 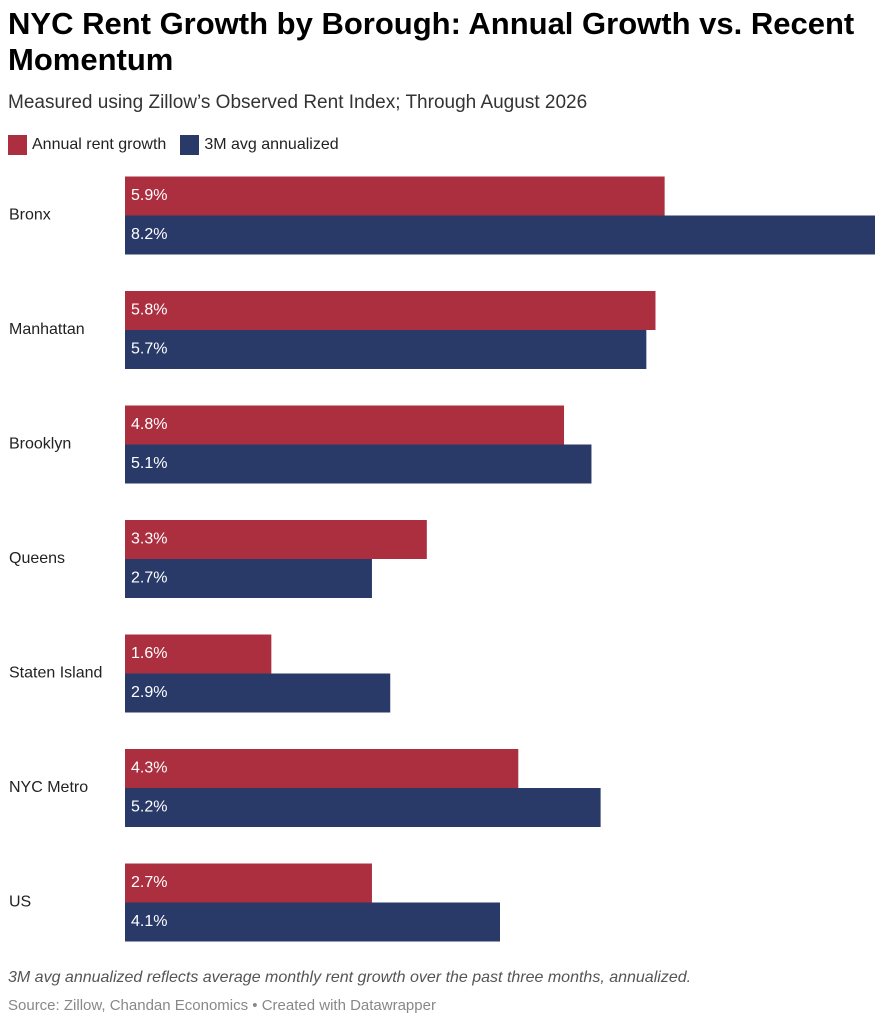 I want to click on bar-annual-brooklyn, so click(x=345, y=425).